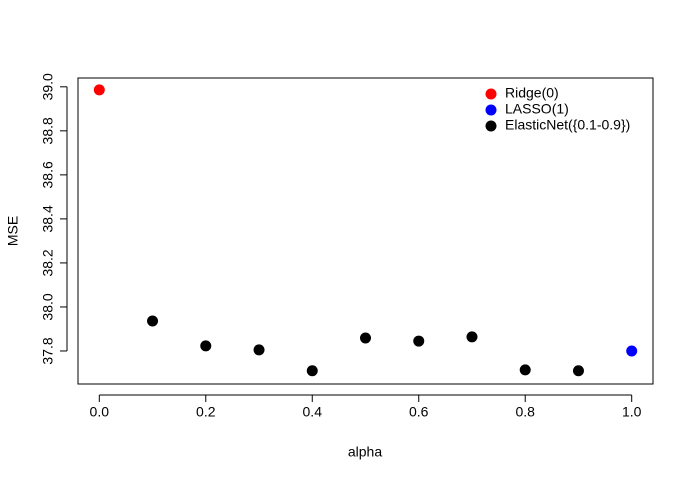  What do you see at coordinates (419, 412) in the screenshot?
I see `x-tick-label: 0.6` at bounding box center [419, 412].